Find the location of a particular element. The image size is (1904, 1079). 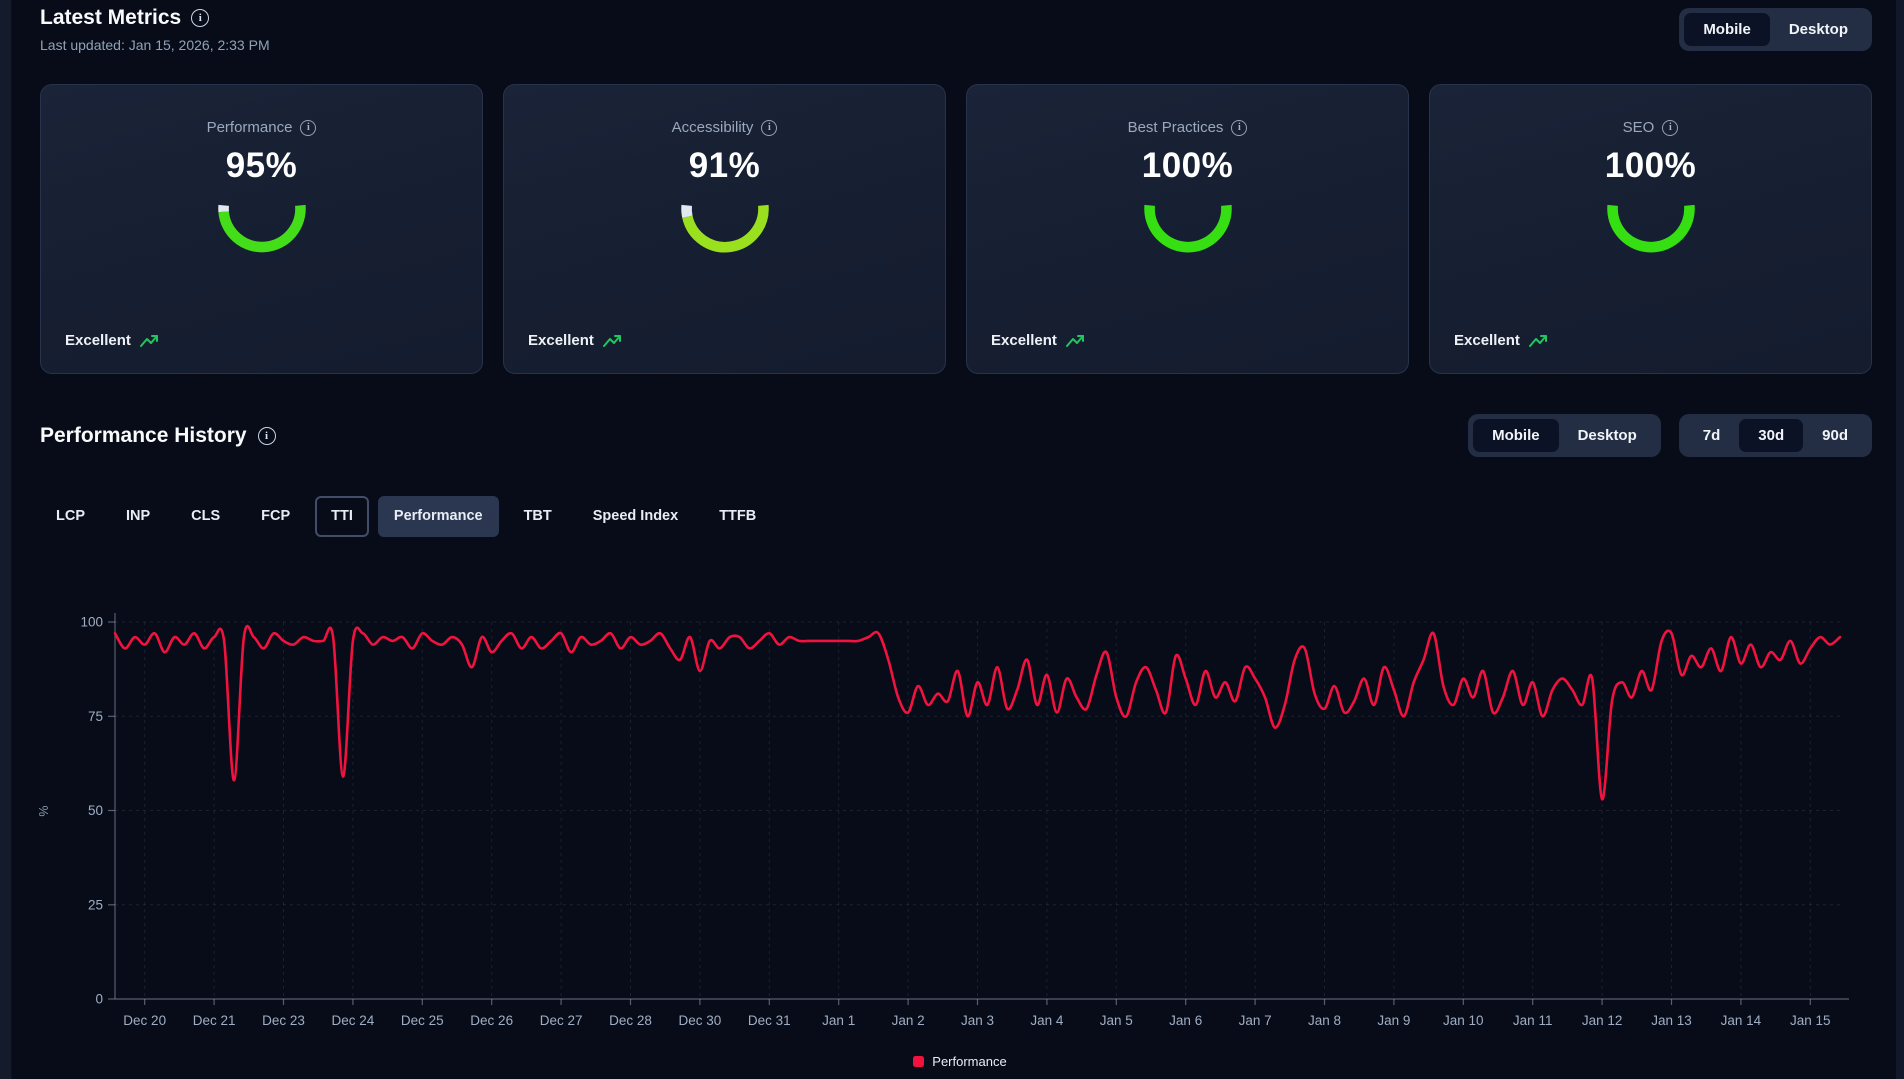

svg-text: Jan 4 is located at coordinates (1047, 1020).